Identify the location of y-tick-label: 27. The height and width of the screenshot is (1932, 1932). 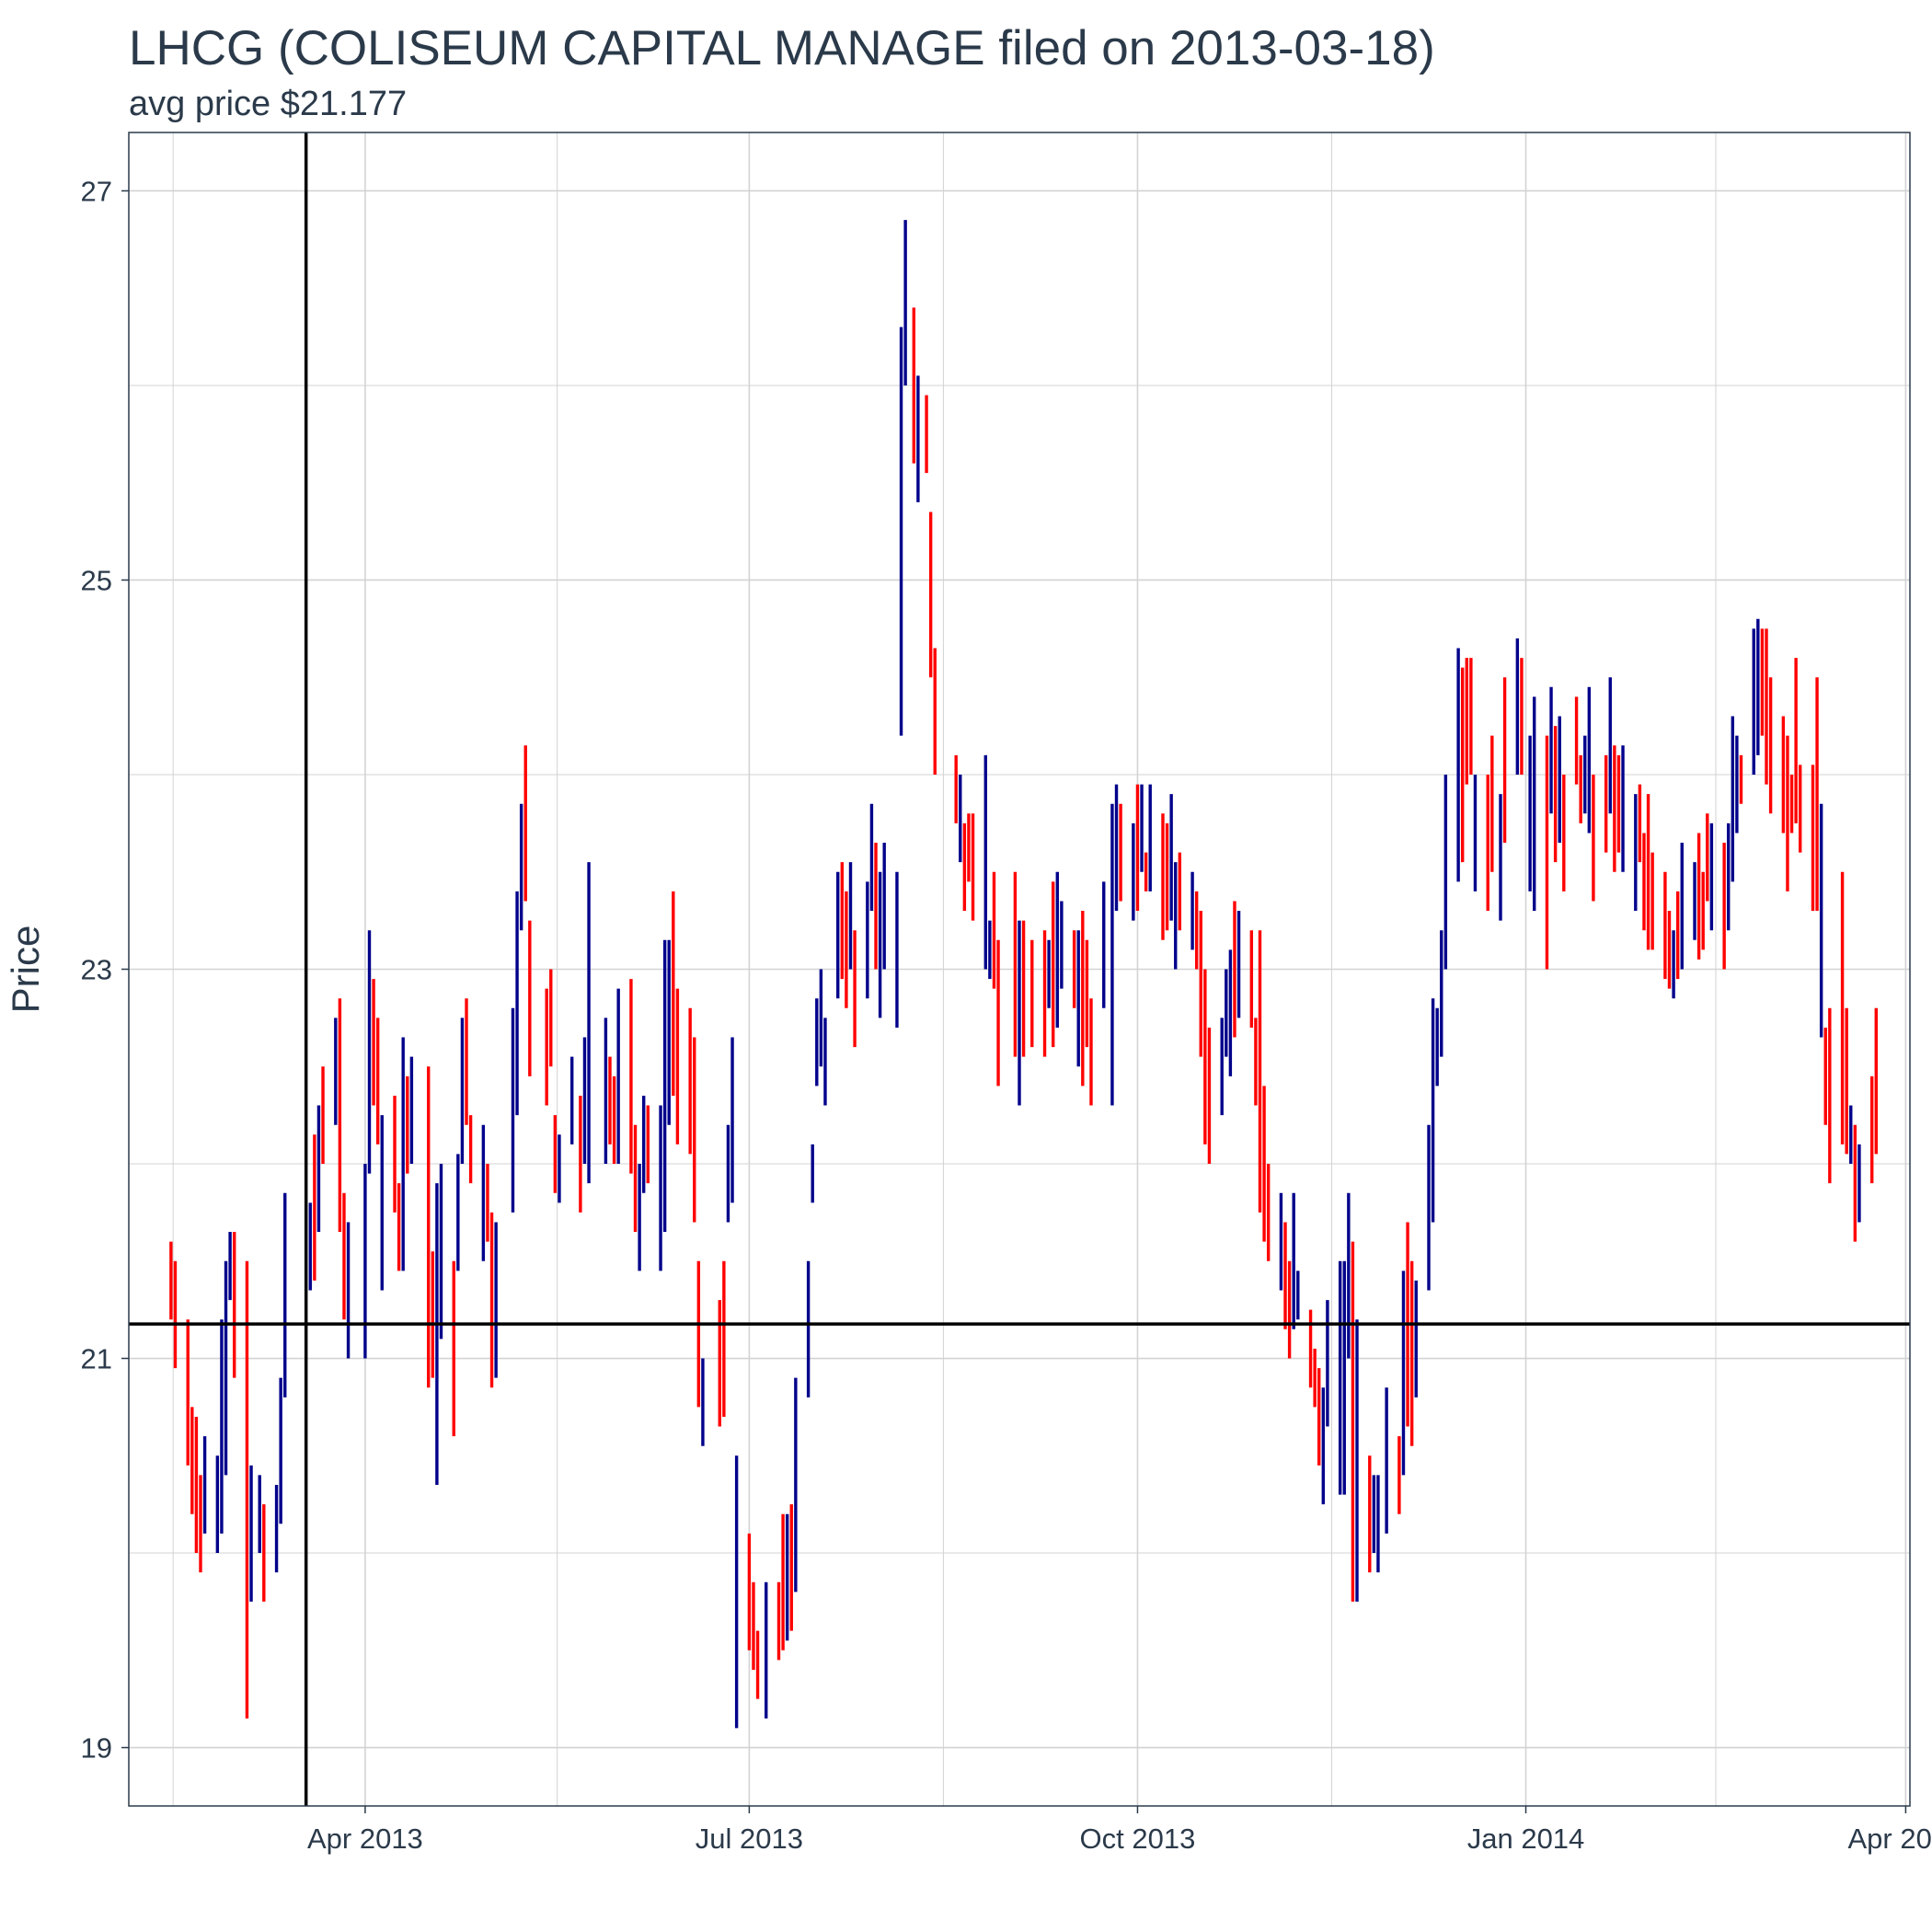
(96, 191).